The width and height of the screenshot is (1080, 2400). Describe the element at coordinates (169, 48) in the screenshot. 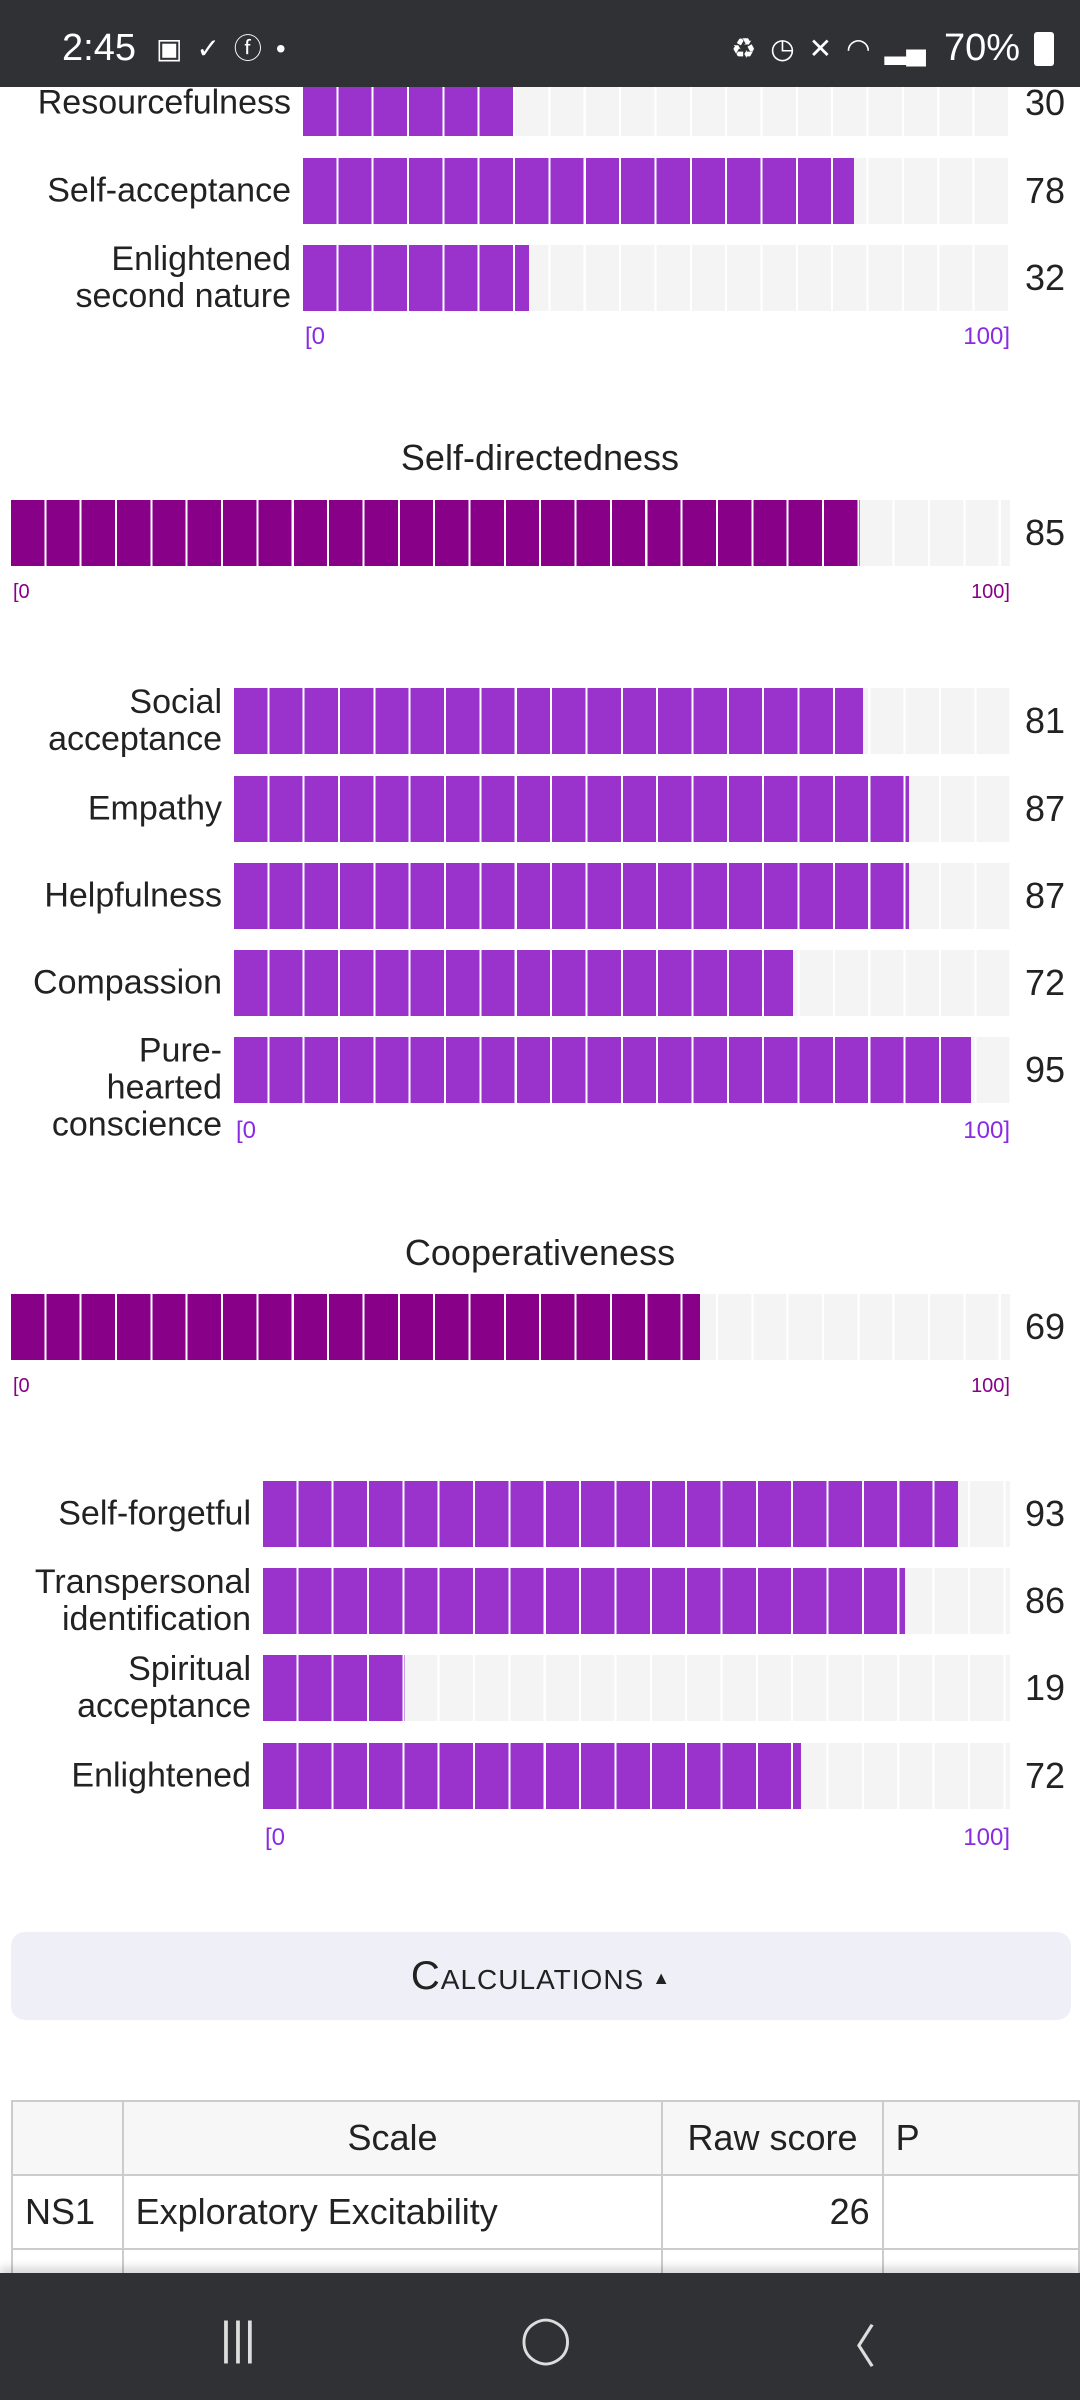

I see `gallery-icon: ▣` at that location.